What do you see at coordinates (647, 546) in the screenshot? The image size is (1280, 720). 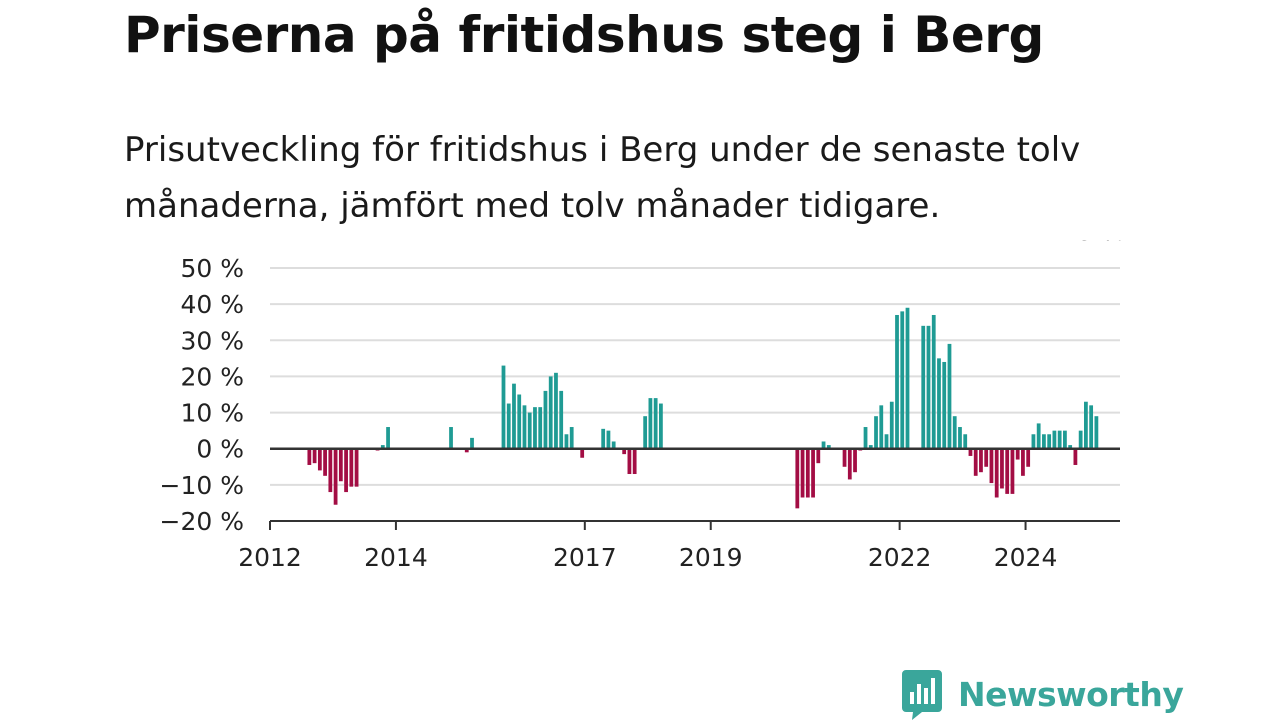 I see `x-axis-labels: 2012 2014 2017 2019 2022 2024` at bounding box center [647, 546].